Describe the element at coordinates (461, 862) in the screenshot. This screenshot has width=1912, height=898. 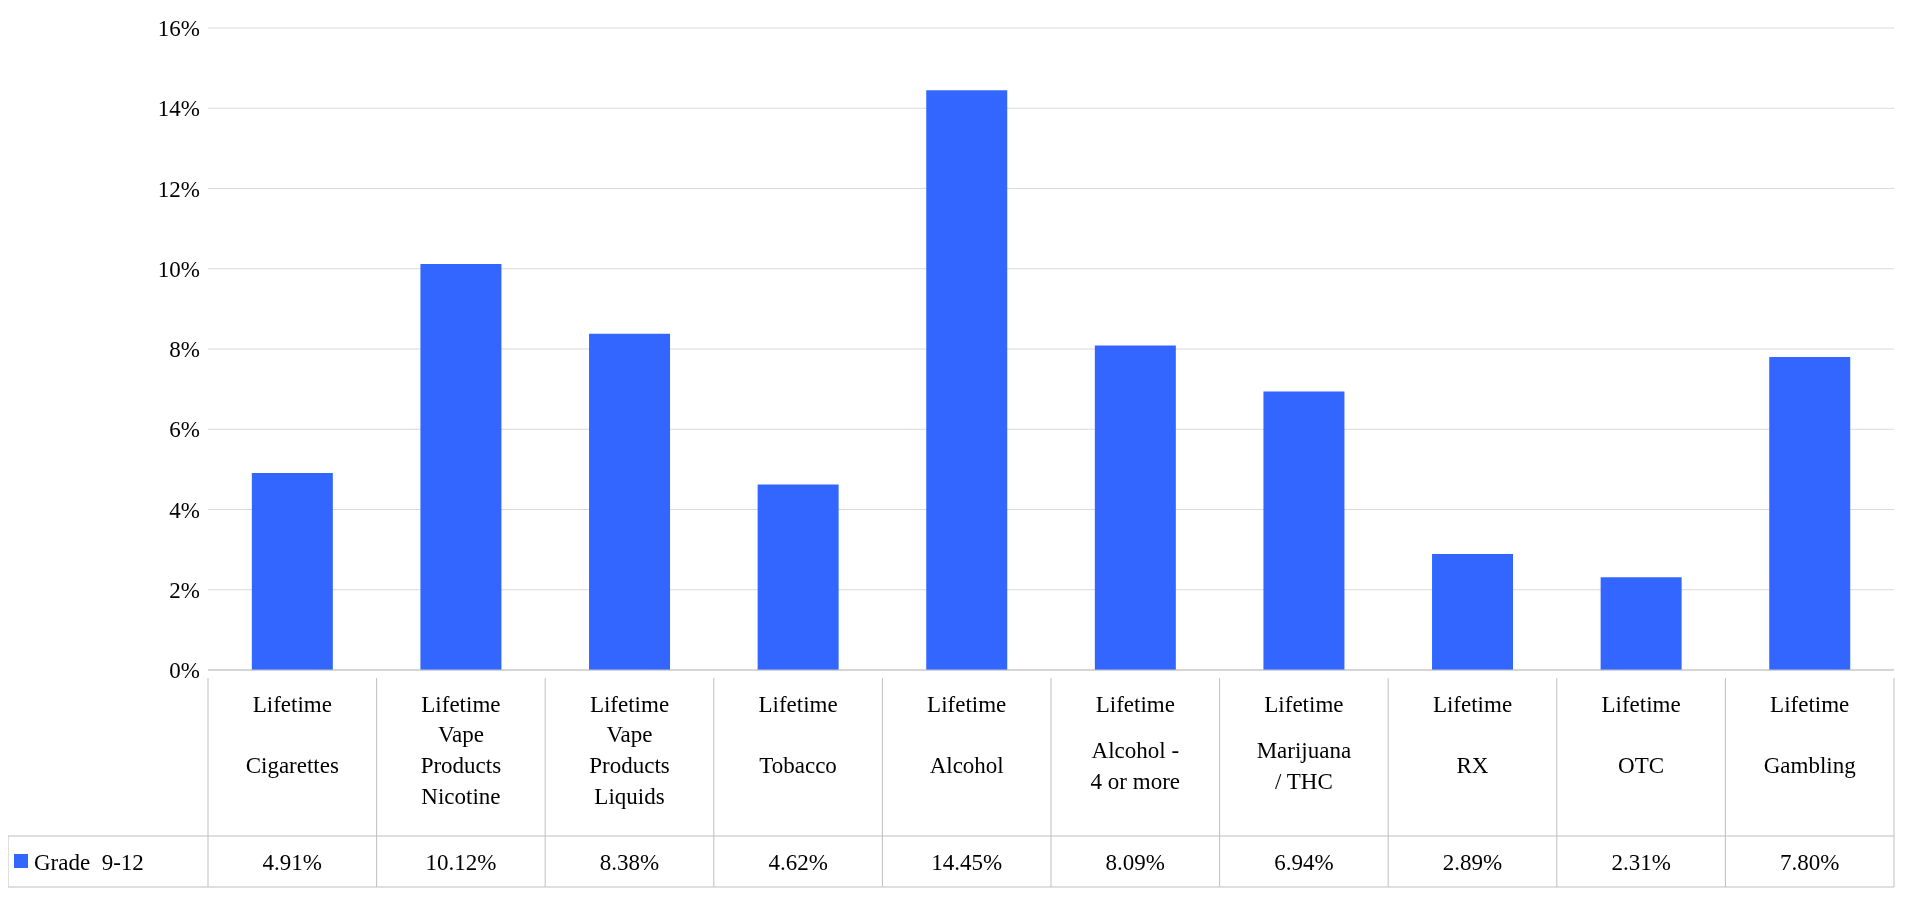
I see `data-label: 10.12%` at that location.